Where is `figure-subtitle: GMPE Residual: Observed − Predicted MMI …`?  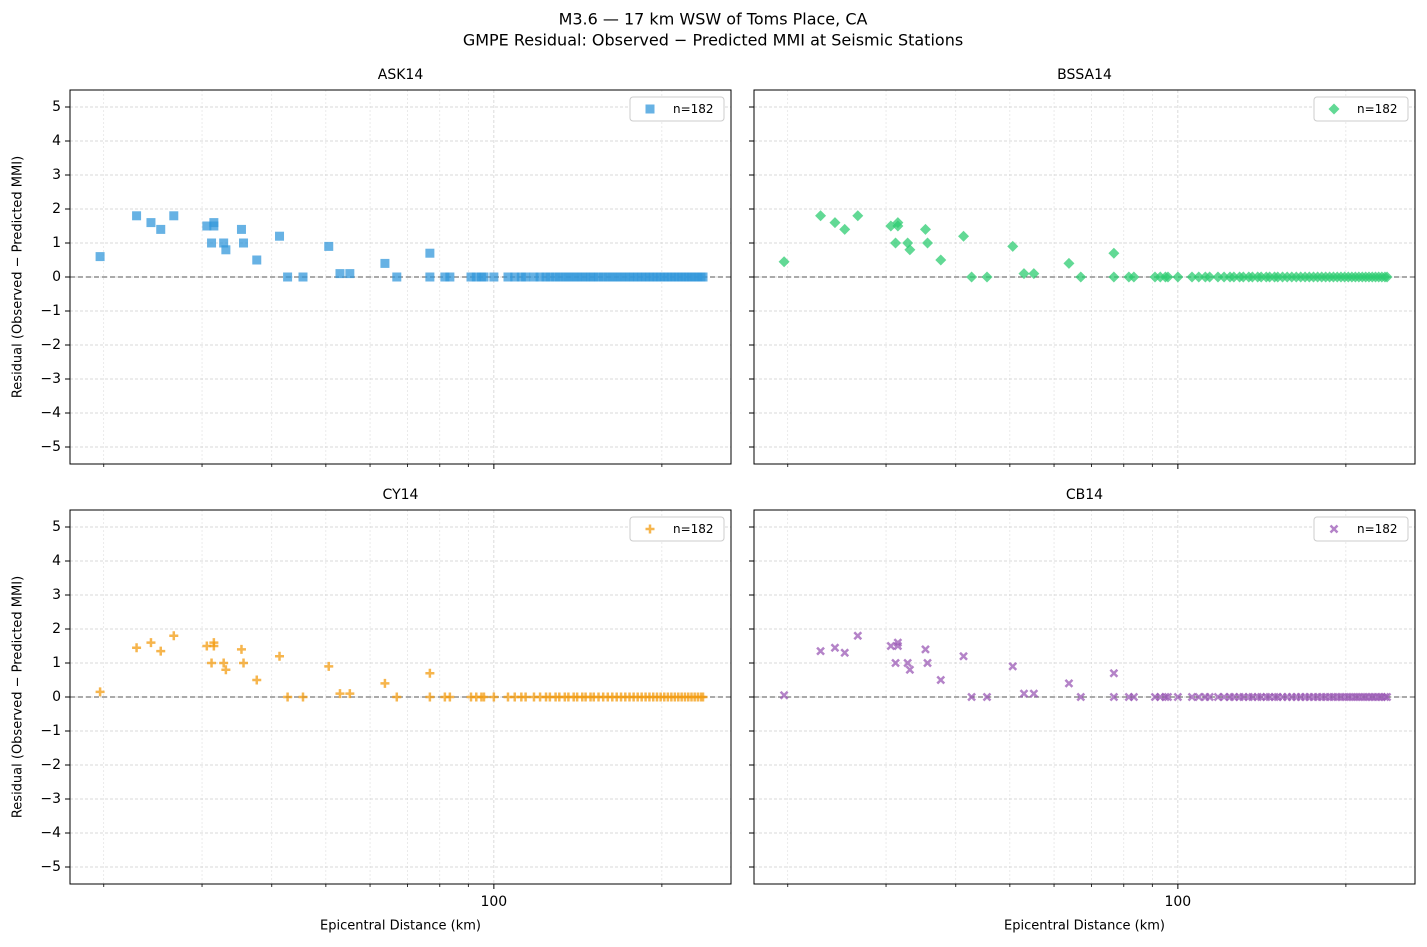
figure-subtitle: GMPE Residual: Observed − Predicted MMI … is located at coordinates (713, 40).